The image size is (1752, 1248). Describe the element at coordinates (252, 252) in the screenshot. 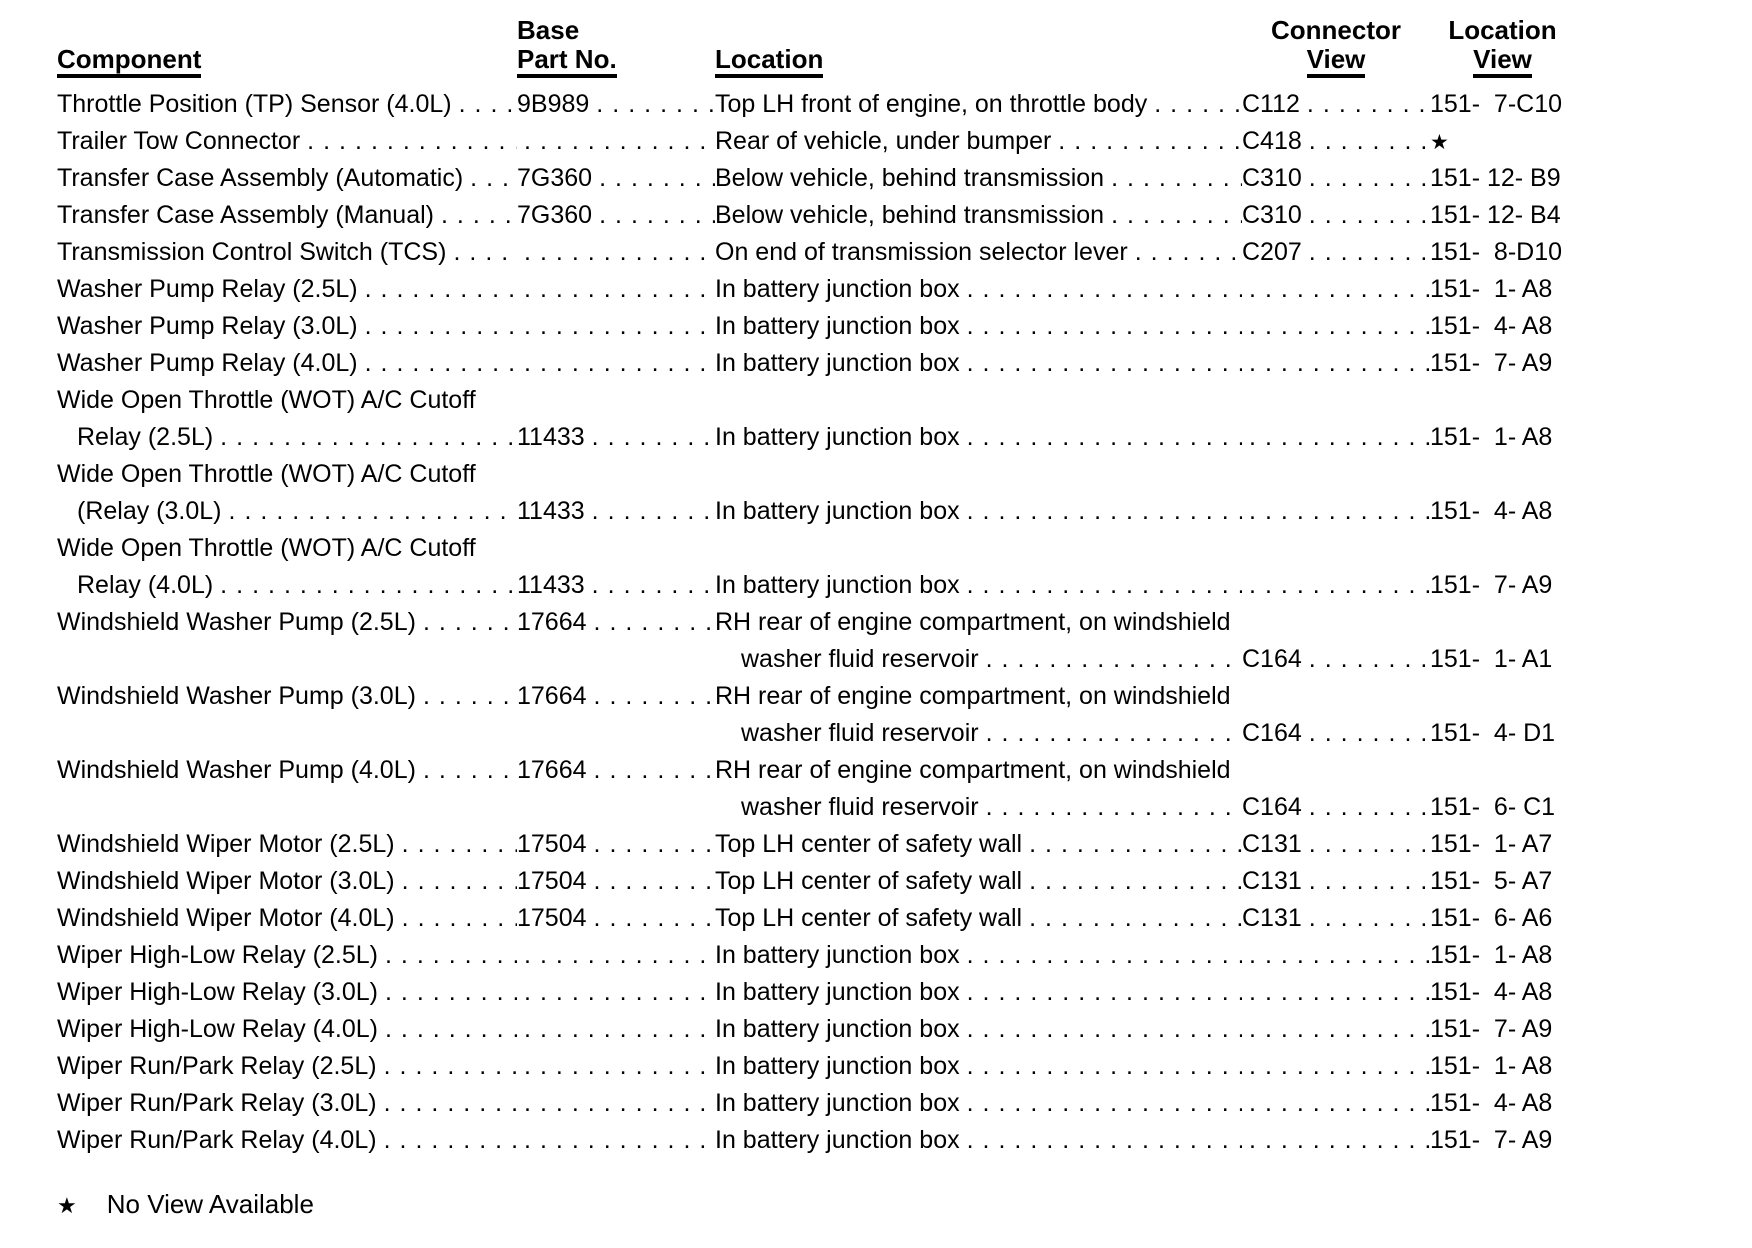

I see `component-text: Transmission Control Switch (TCS)` at that location.